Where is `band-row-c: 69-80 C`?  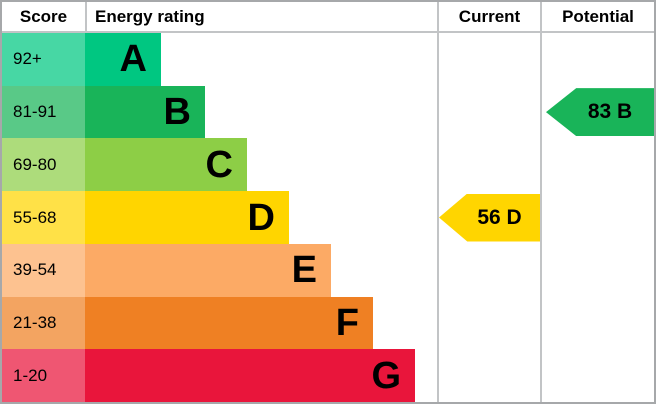
band-row-c: 69-80 C is located at coordinates (328, 165).